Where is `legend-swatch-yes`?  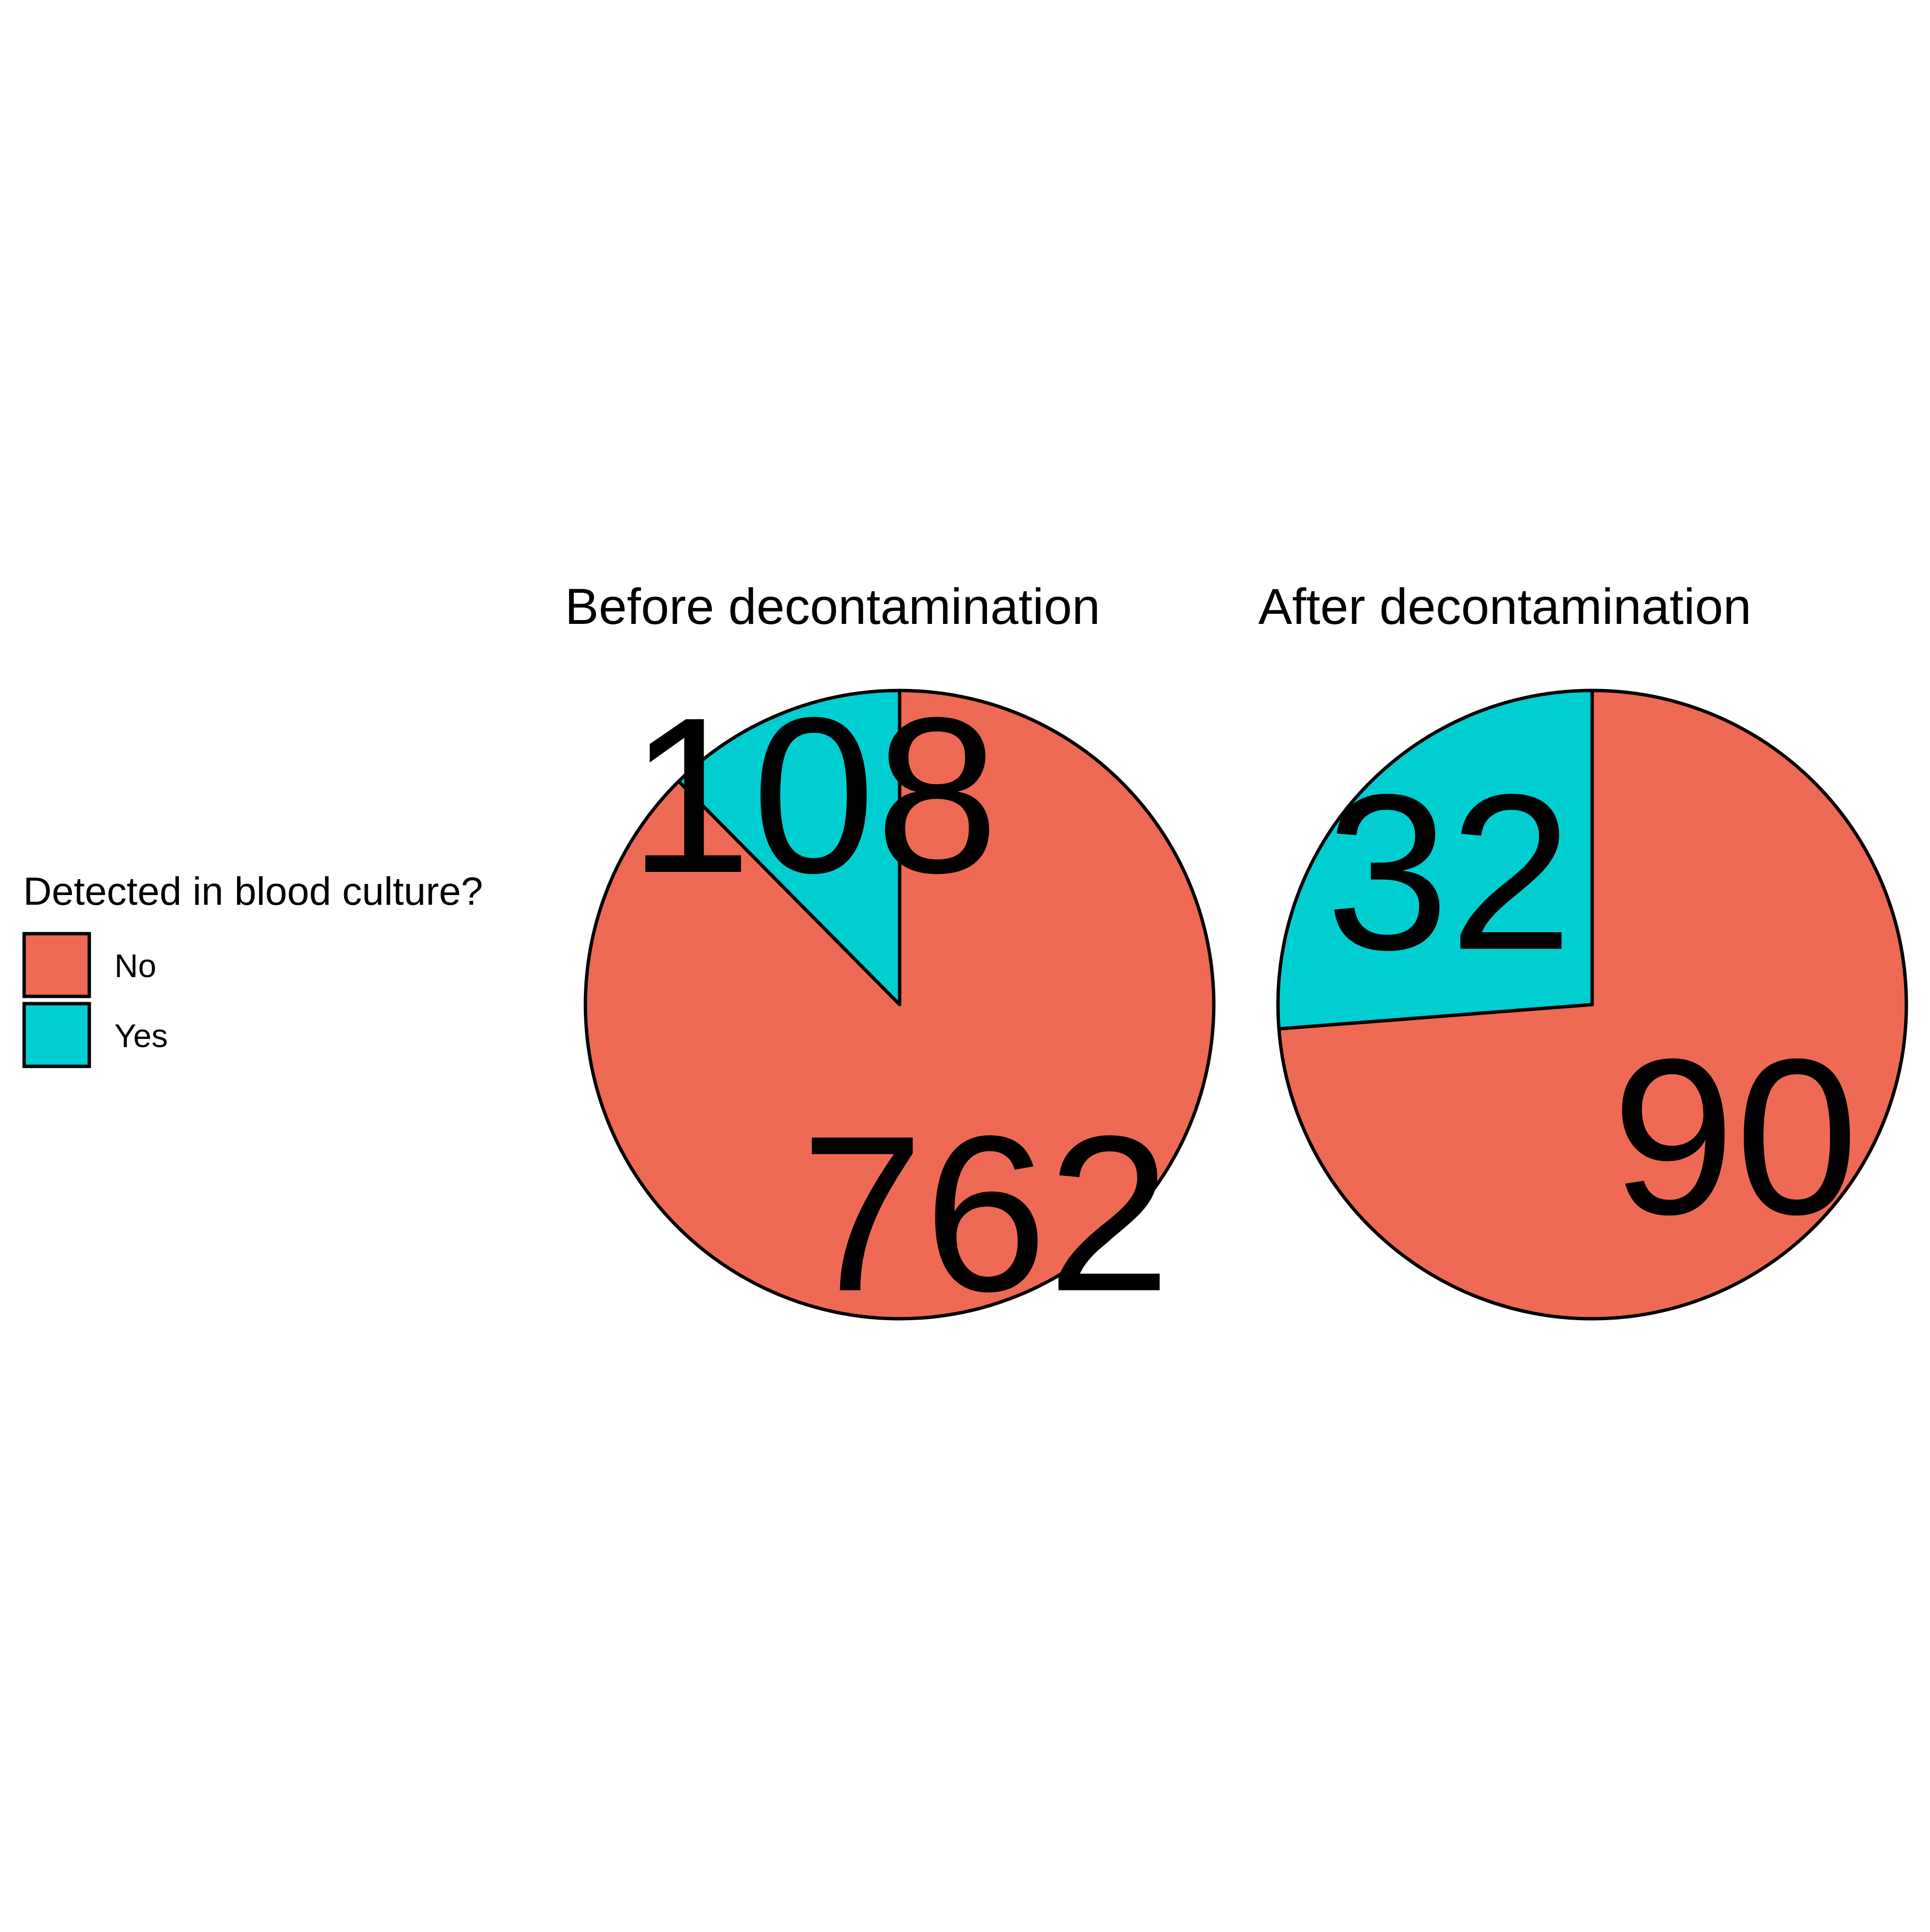 legend-swatch-yes is located at coordinates (56, 1035).